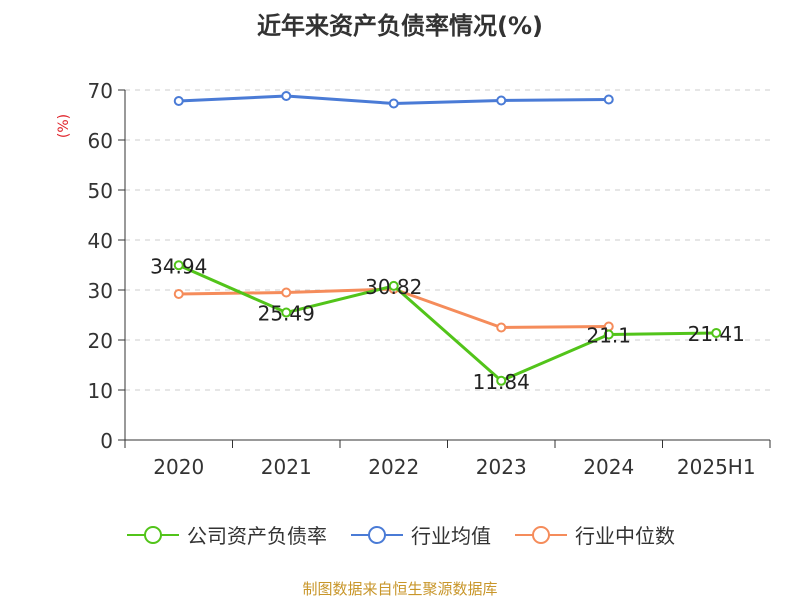  Describe the element at coordinates (286, 467) in the screenshot. I see `x-tick-label: 2021` at that location.